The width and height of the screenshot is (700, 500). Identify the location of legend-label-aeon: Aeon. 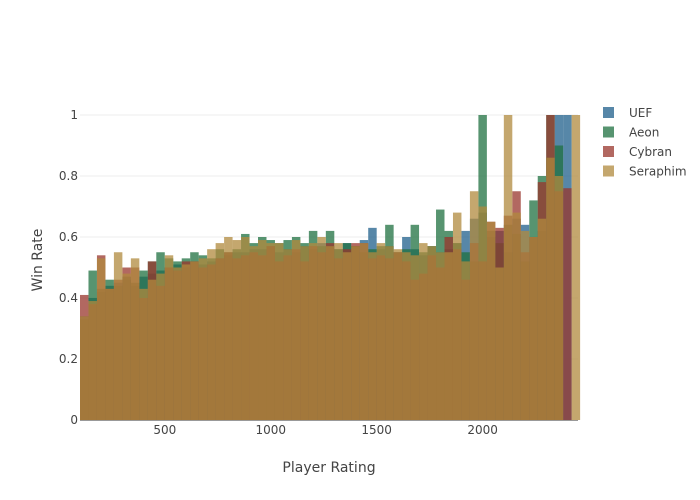
(644, 133).